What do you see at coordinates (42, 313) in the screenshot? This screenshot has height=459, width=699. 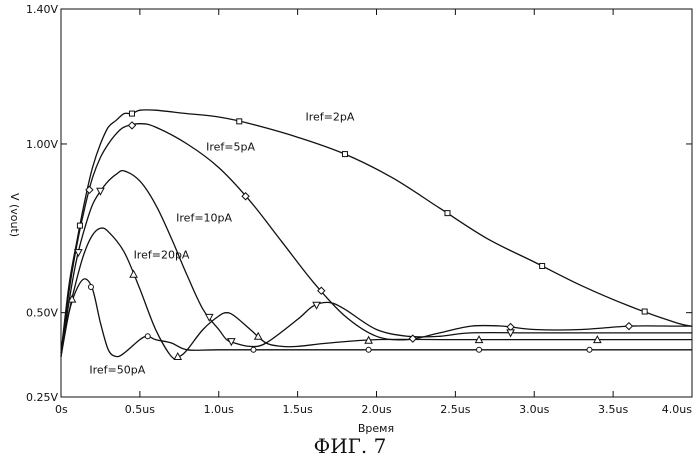 I see `y-tick-label: 0.50V` at bounding box center [42, 313].